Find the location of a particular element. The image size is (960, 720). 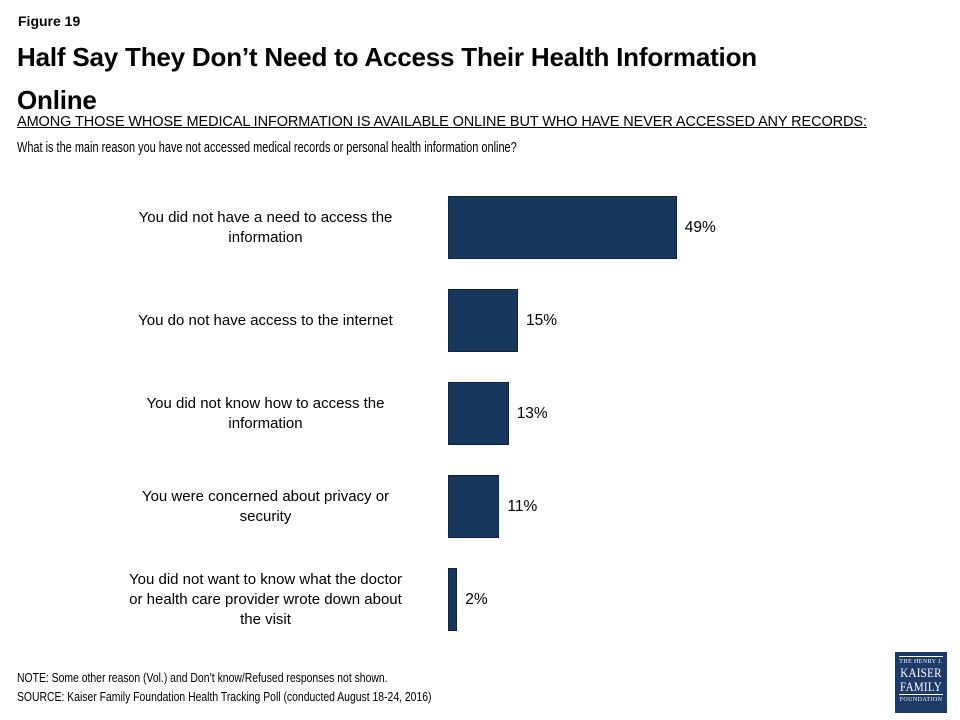

bar-no-need is located at coordinates (562, 227).